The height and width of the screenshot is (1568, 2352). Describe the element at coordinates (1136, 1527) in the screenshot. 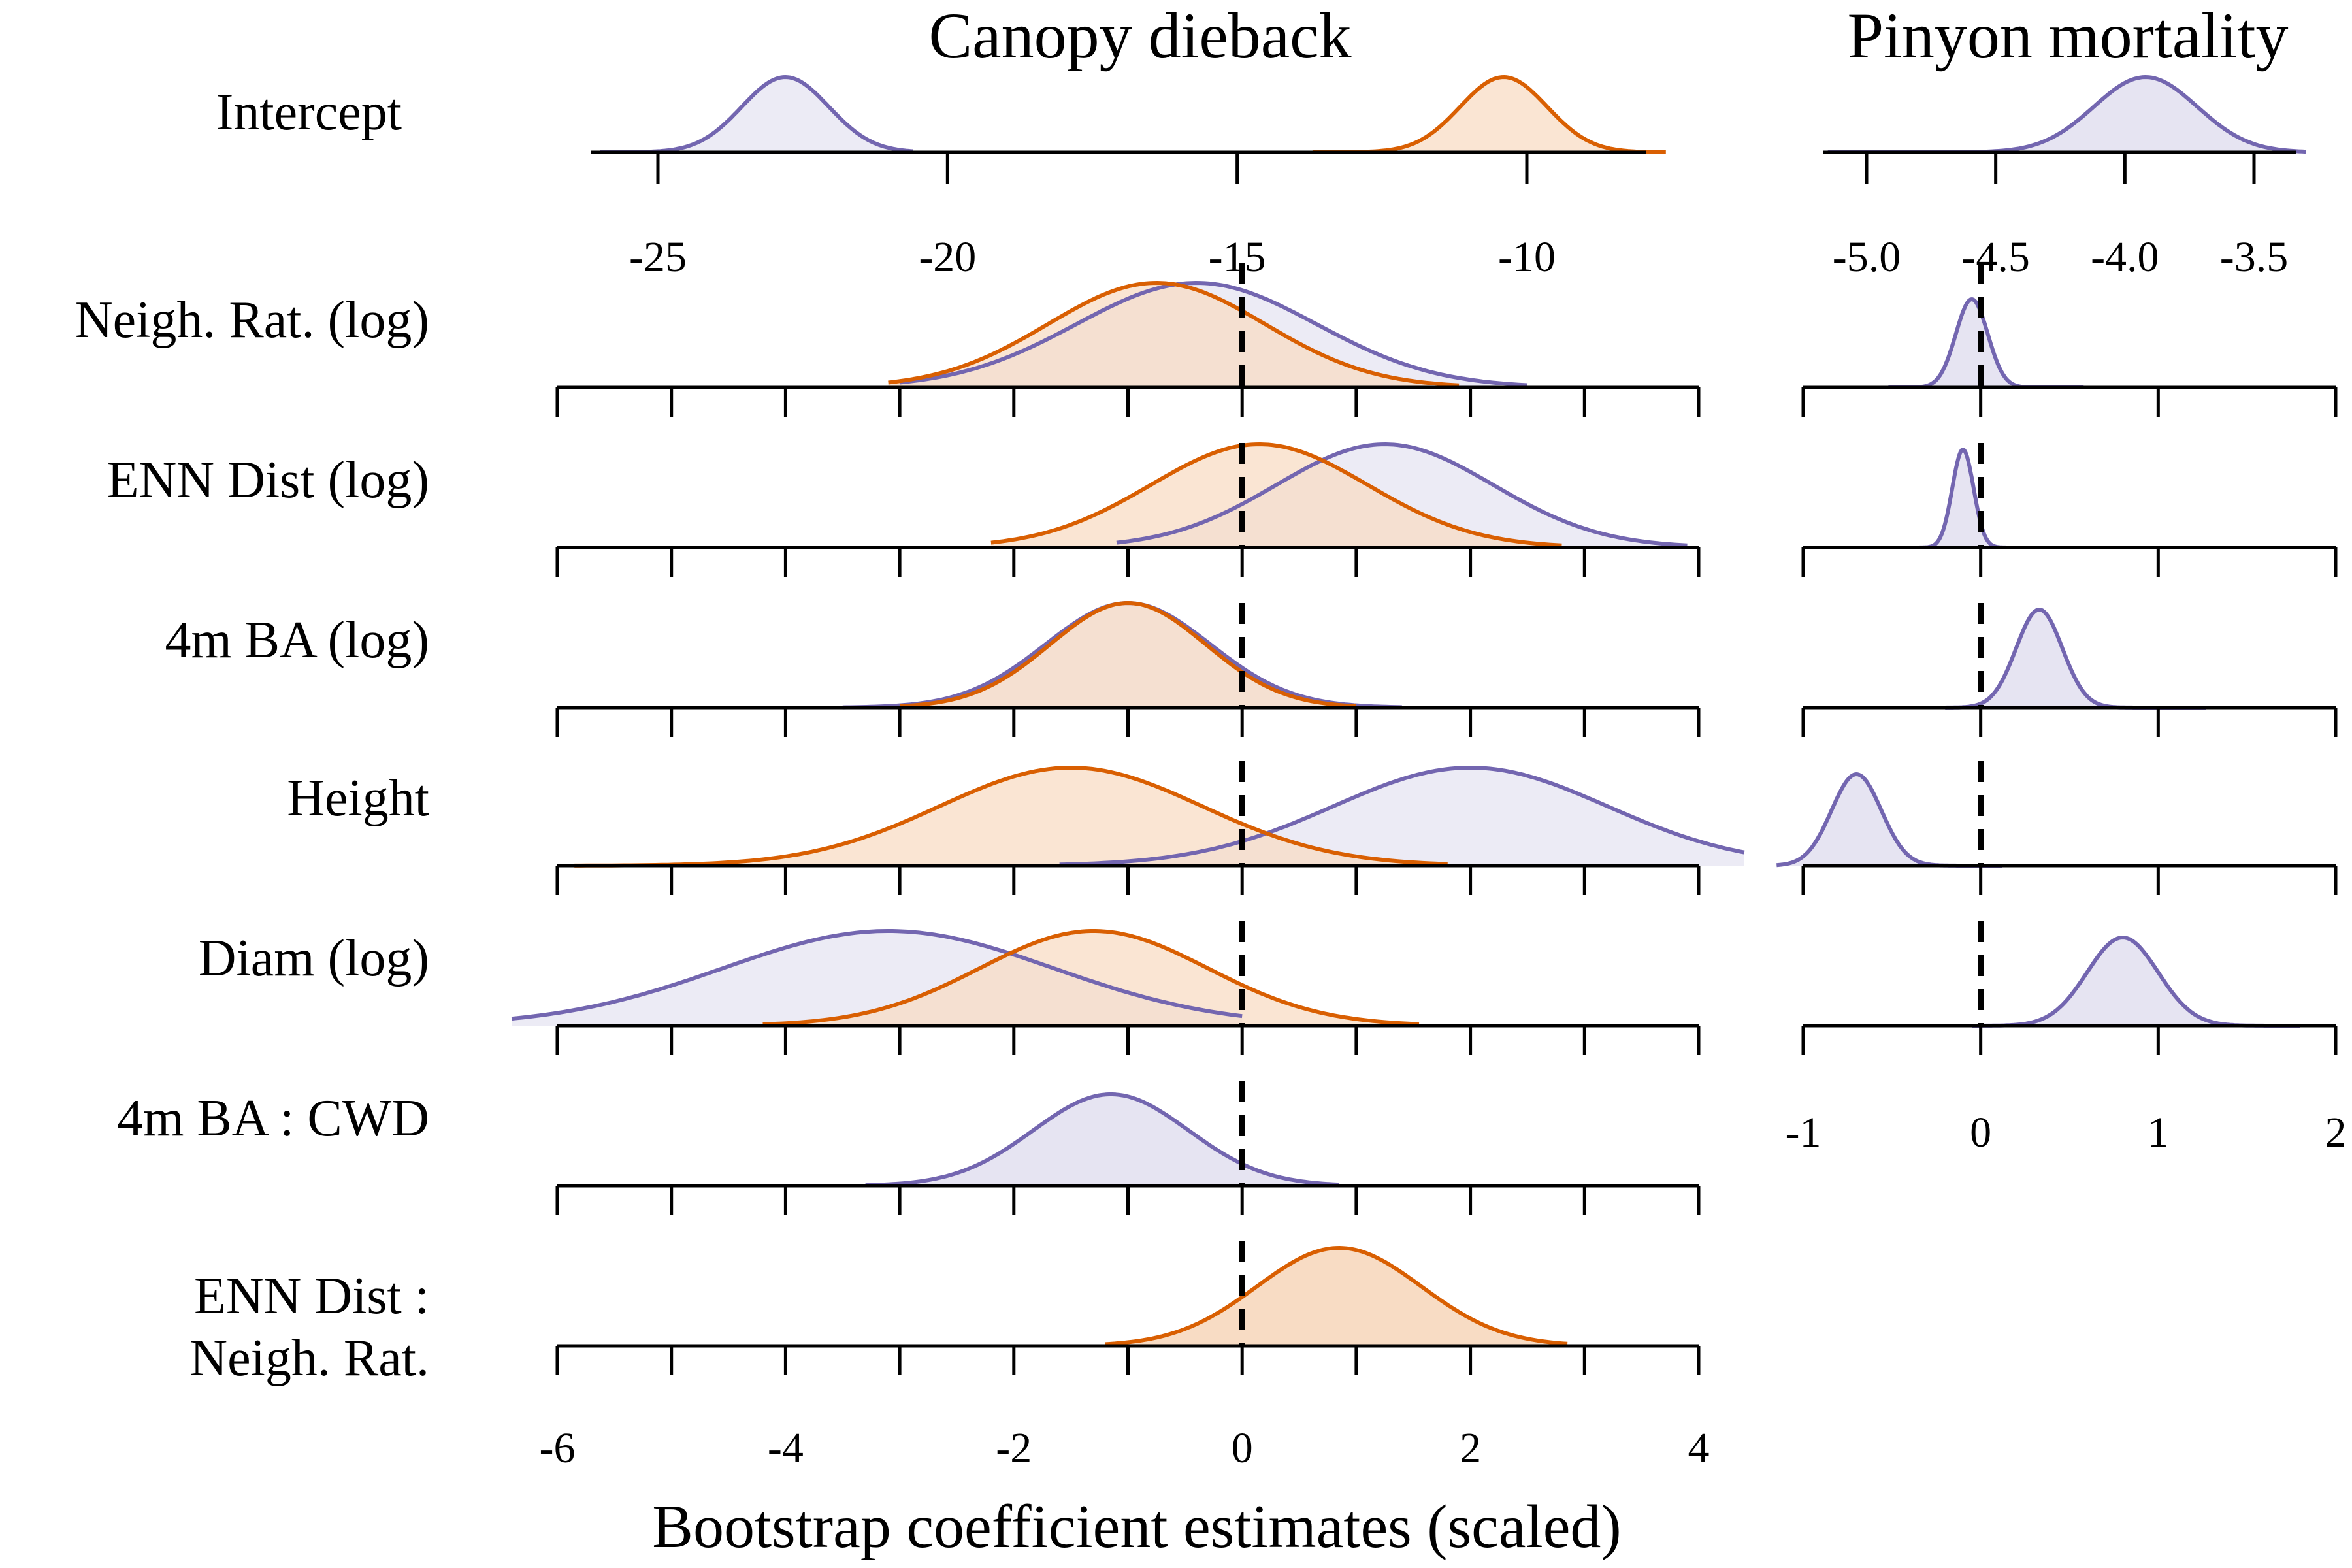

I see `x-axis-title: Bootstrap coefficient estimates (scaled)` at that location.